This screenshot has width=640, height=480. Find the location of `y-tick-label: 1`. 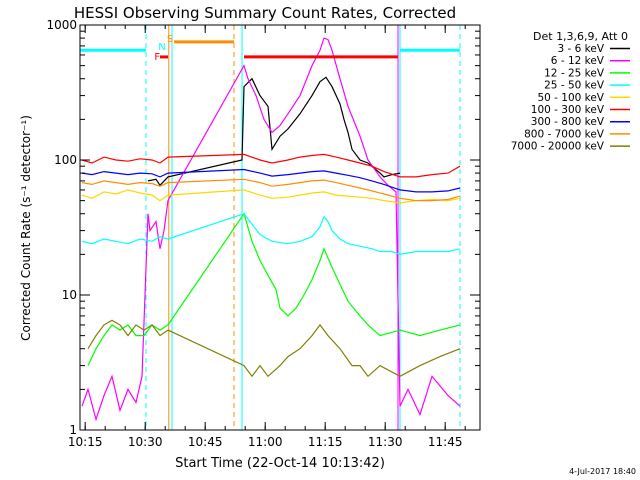

y-tick-label: 1 is located at coordinates (73, 430).